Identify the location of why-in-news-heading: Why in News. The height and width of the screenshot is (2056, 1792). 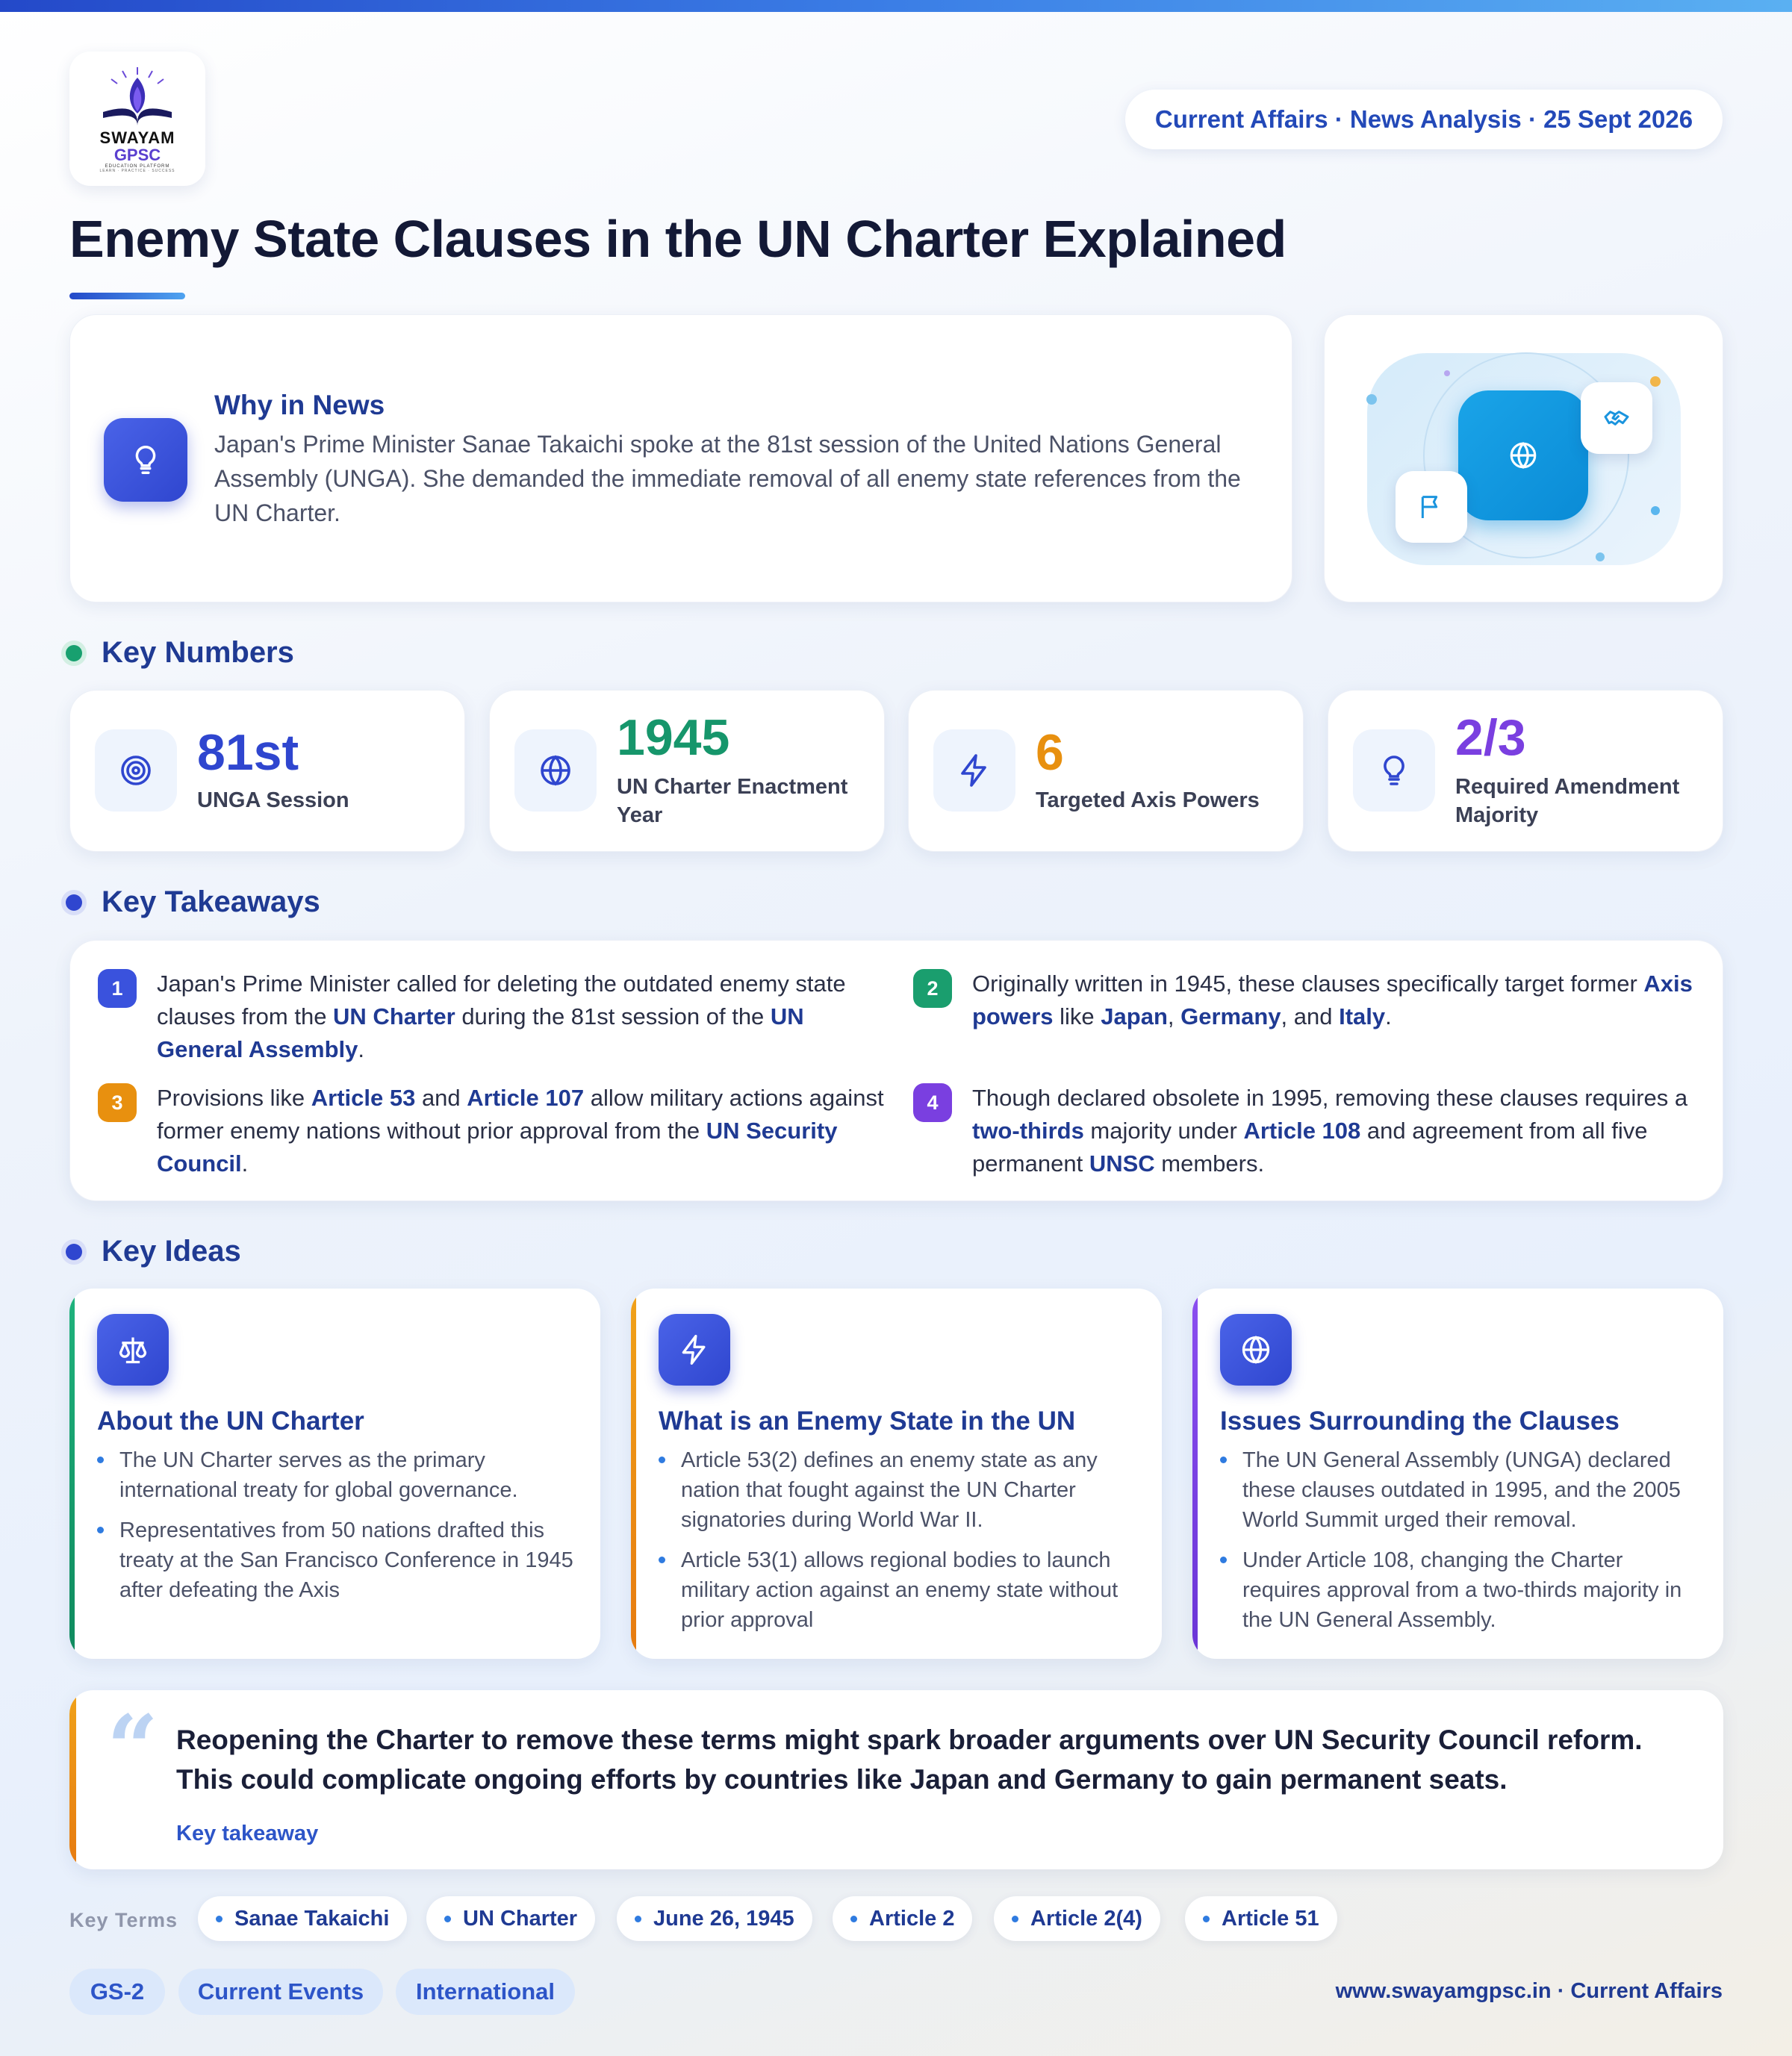
(299, 405).